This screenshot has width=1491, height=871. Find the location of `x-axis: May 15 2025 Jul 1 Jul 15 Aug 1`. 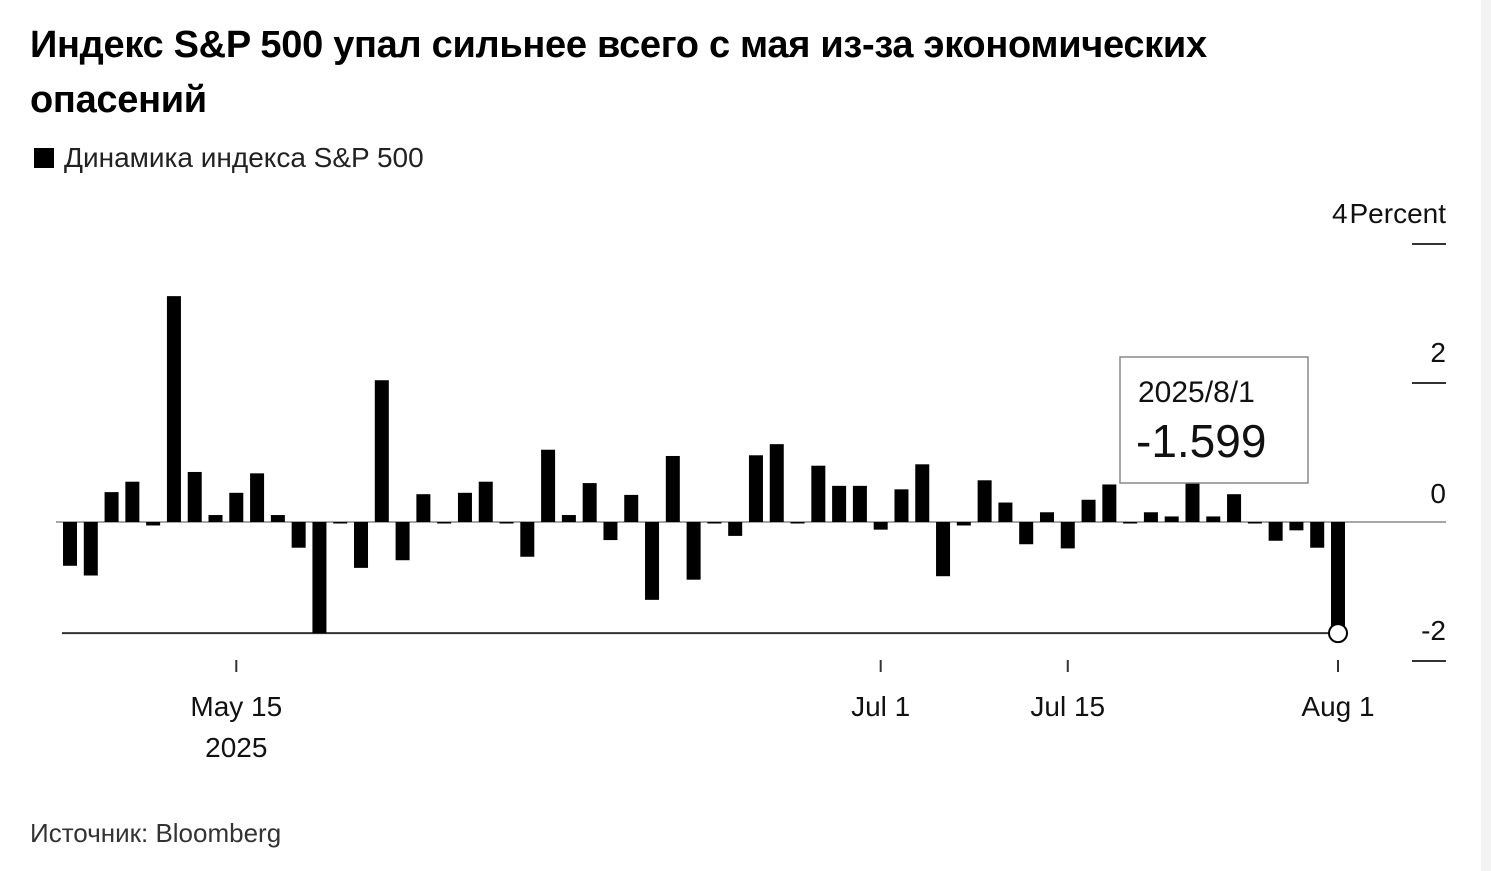

x-axis: May 15 2025 Jul 1 Jul 15 Aug 1 is located at coordinates (782, 711).